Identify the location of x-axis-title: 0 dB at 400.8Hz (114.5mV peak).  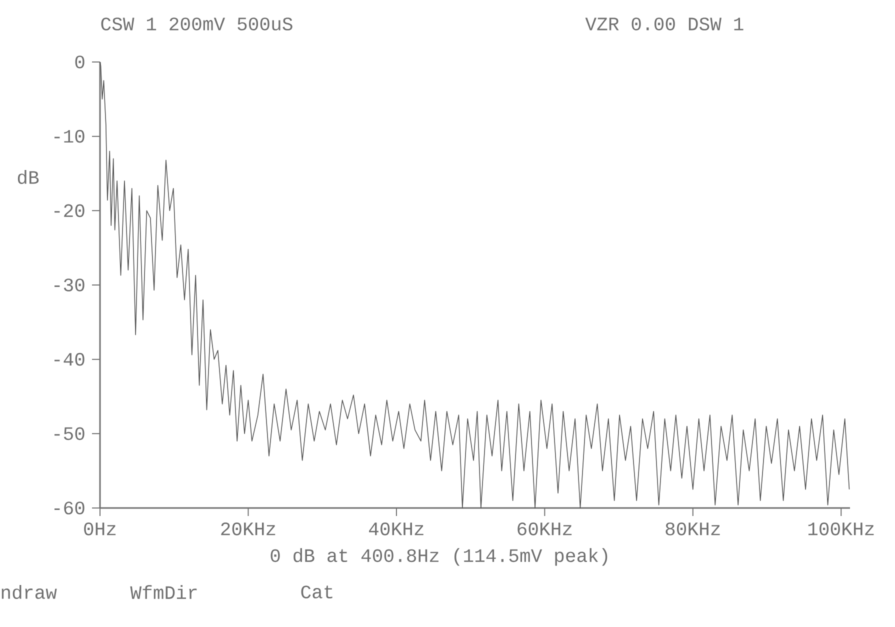
(439, 557).